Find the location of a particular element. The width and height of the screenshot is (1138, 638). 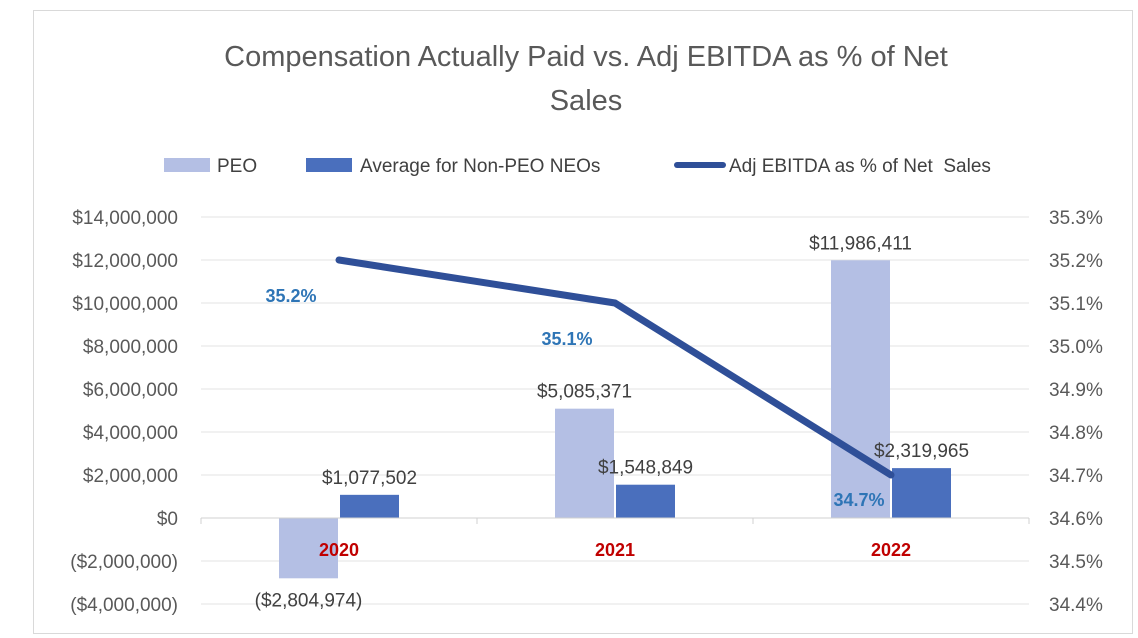

y2-tick-label: 35.0% is located at coordinates (1076, 347).